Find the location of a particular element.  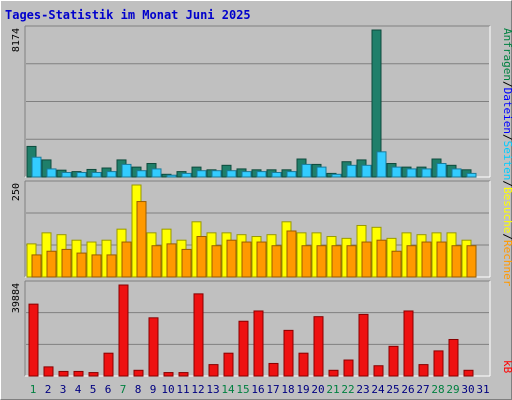

x-label-day-13: 13 is located at coordinates (212, 389).